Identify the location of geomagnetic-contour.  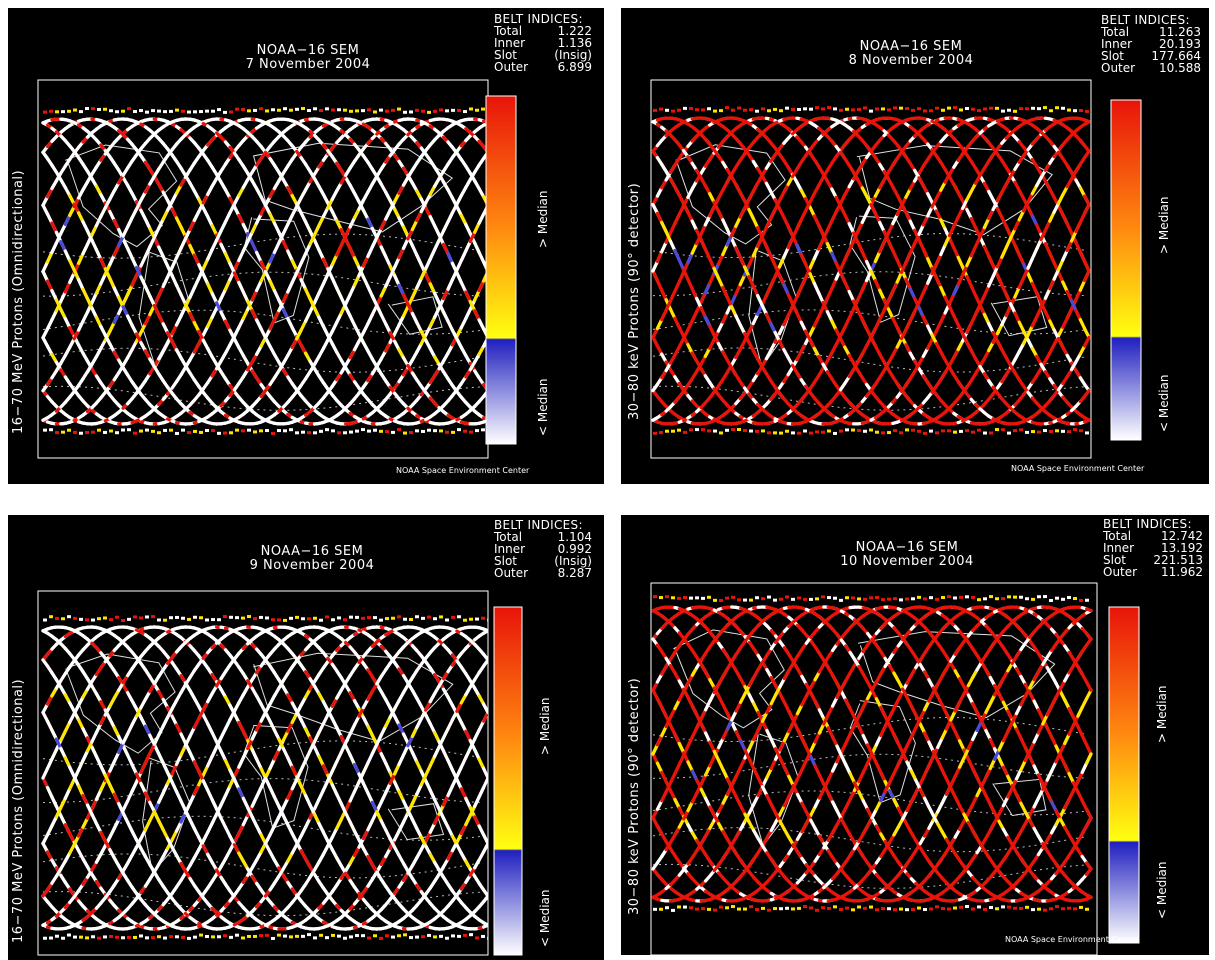
(263, 360).